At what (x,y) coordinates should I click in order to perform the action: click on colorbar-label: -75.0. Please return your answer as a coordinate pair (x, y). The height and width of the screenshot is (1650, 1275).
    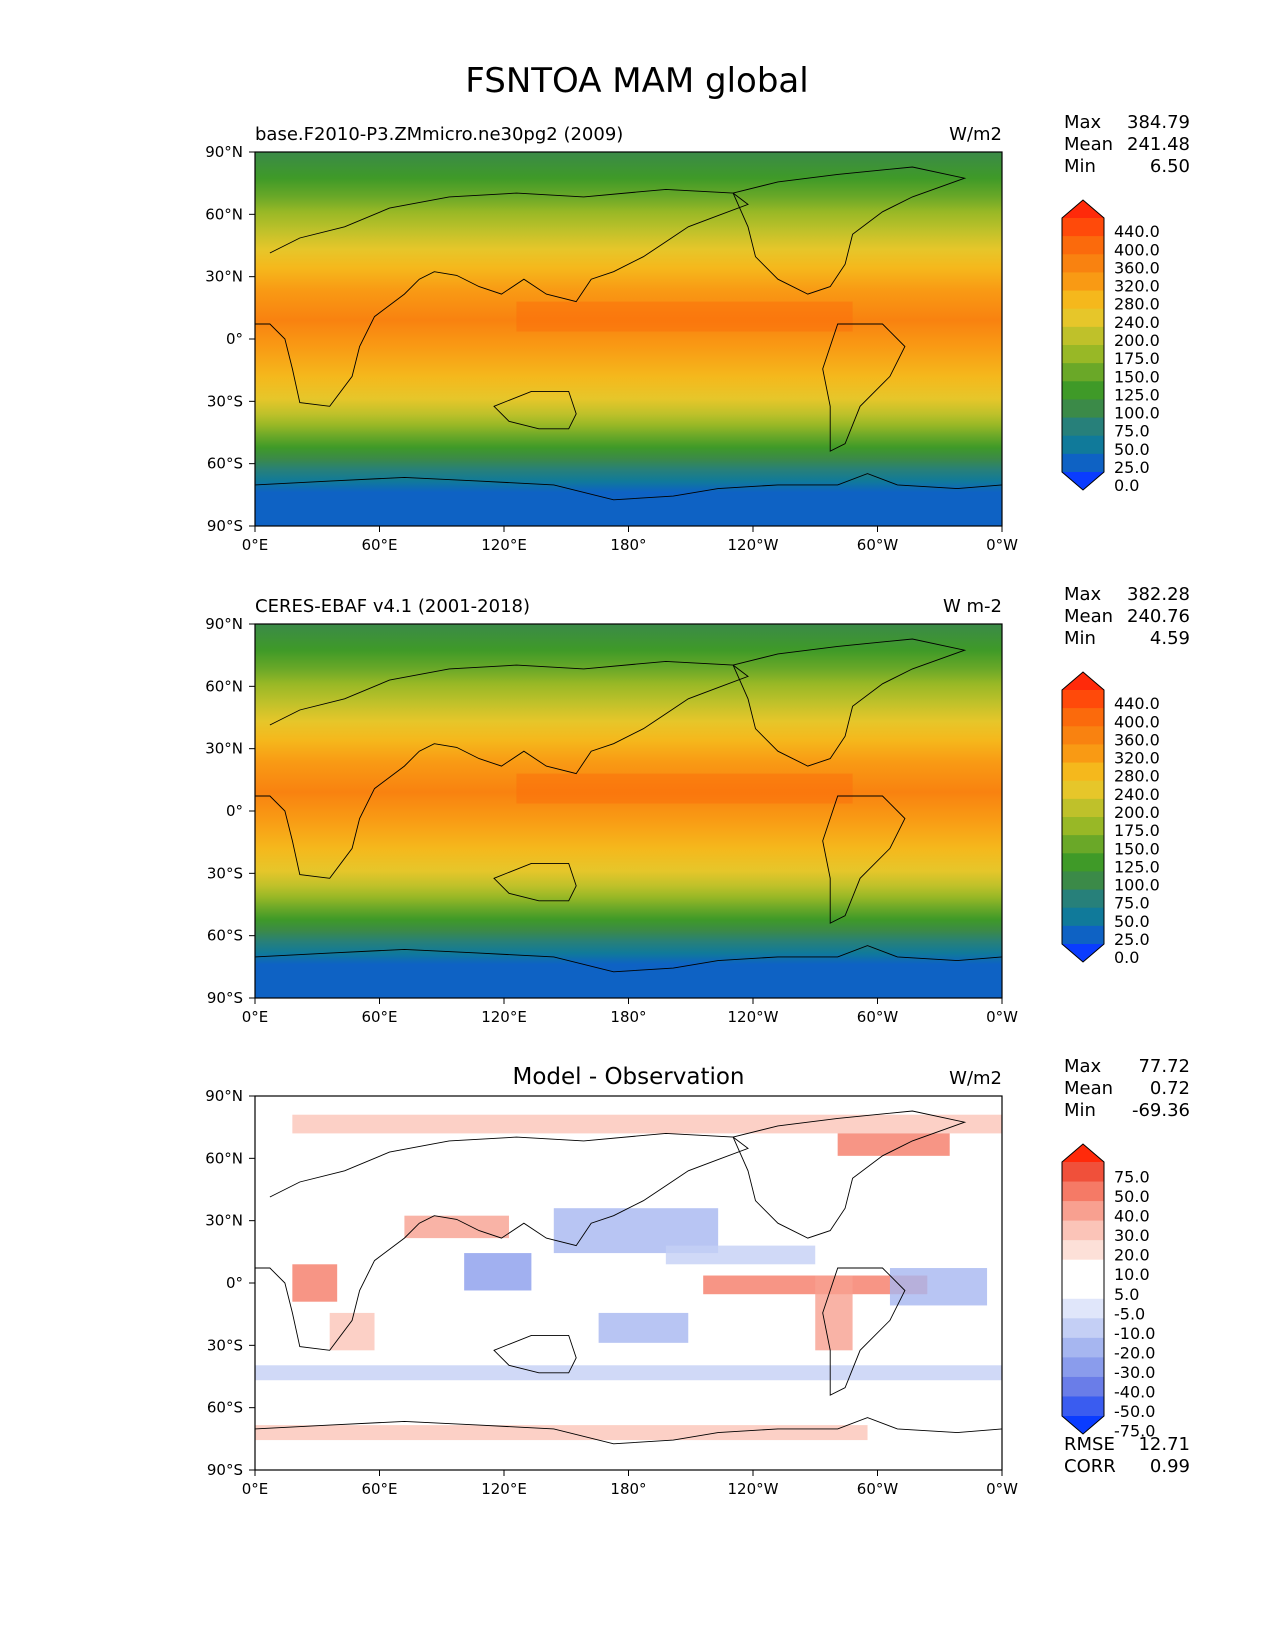
    Looking at the image, I should click on (1134, 1431).